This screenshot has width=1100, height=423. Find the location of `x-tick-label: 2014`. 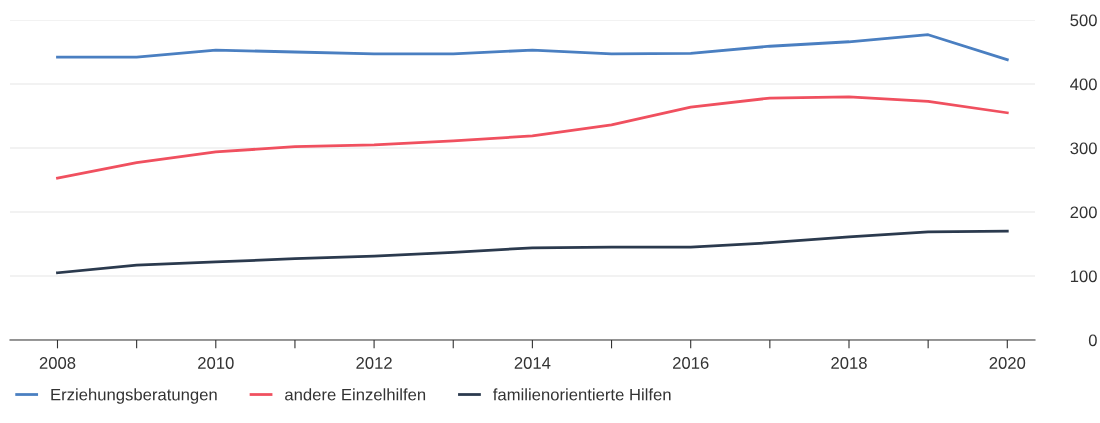

x-tick-label: 2014 is located at coordinates (532, 363).